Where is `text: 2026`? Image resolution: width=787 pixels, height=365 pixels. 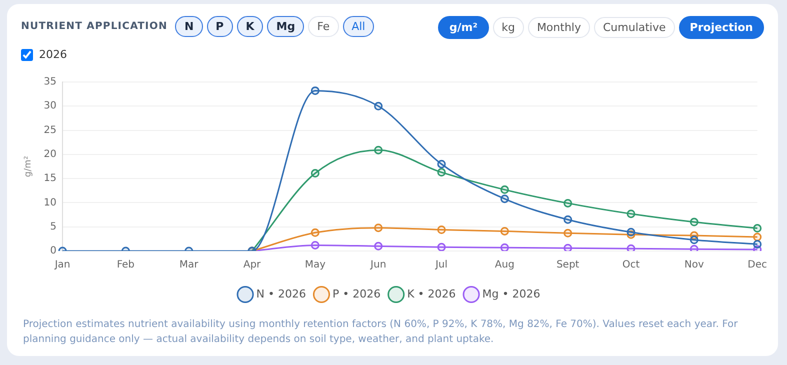 text: 2026 is located at coordinates (53, 54).